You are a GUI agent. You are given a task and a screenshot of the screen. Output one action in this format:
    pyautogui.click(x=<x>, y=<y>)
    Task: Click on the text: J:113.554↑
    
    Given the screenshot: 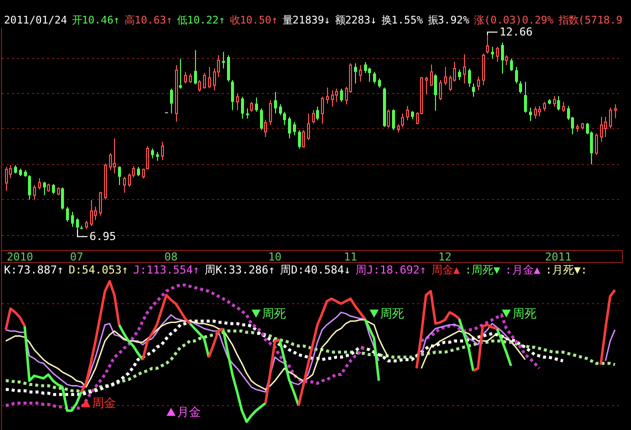 What is the action you would take?
    pyautogui.click(x=166, y=270)
    